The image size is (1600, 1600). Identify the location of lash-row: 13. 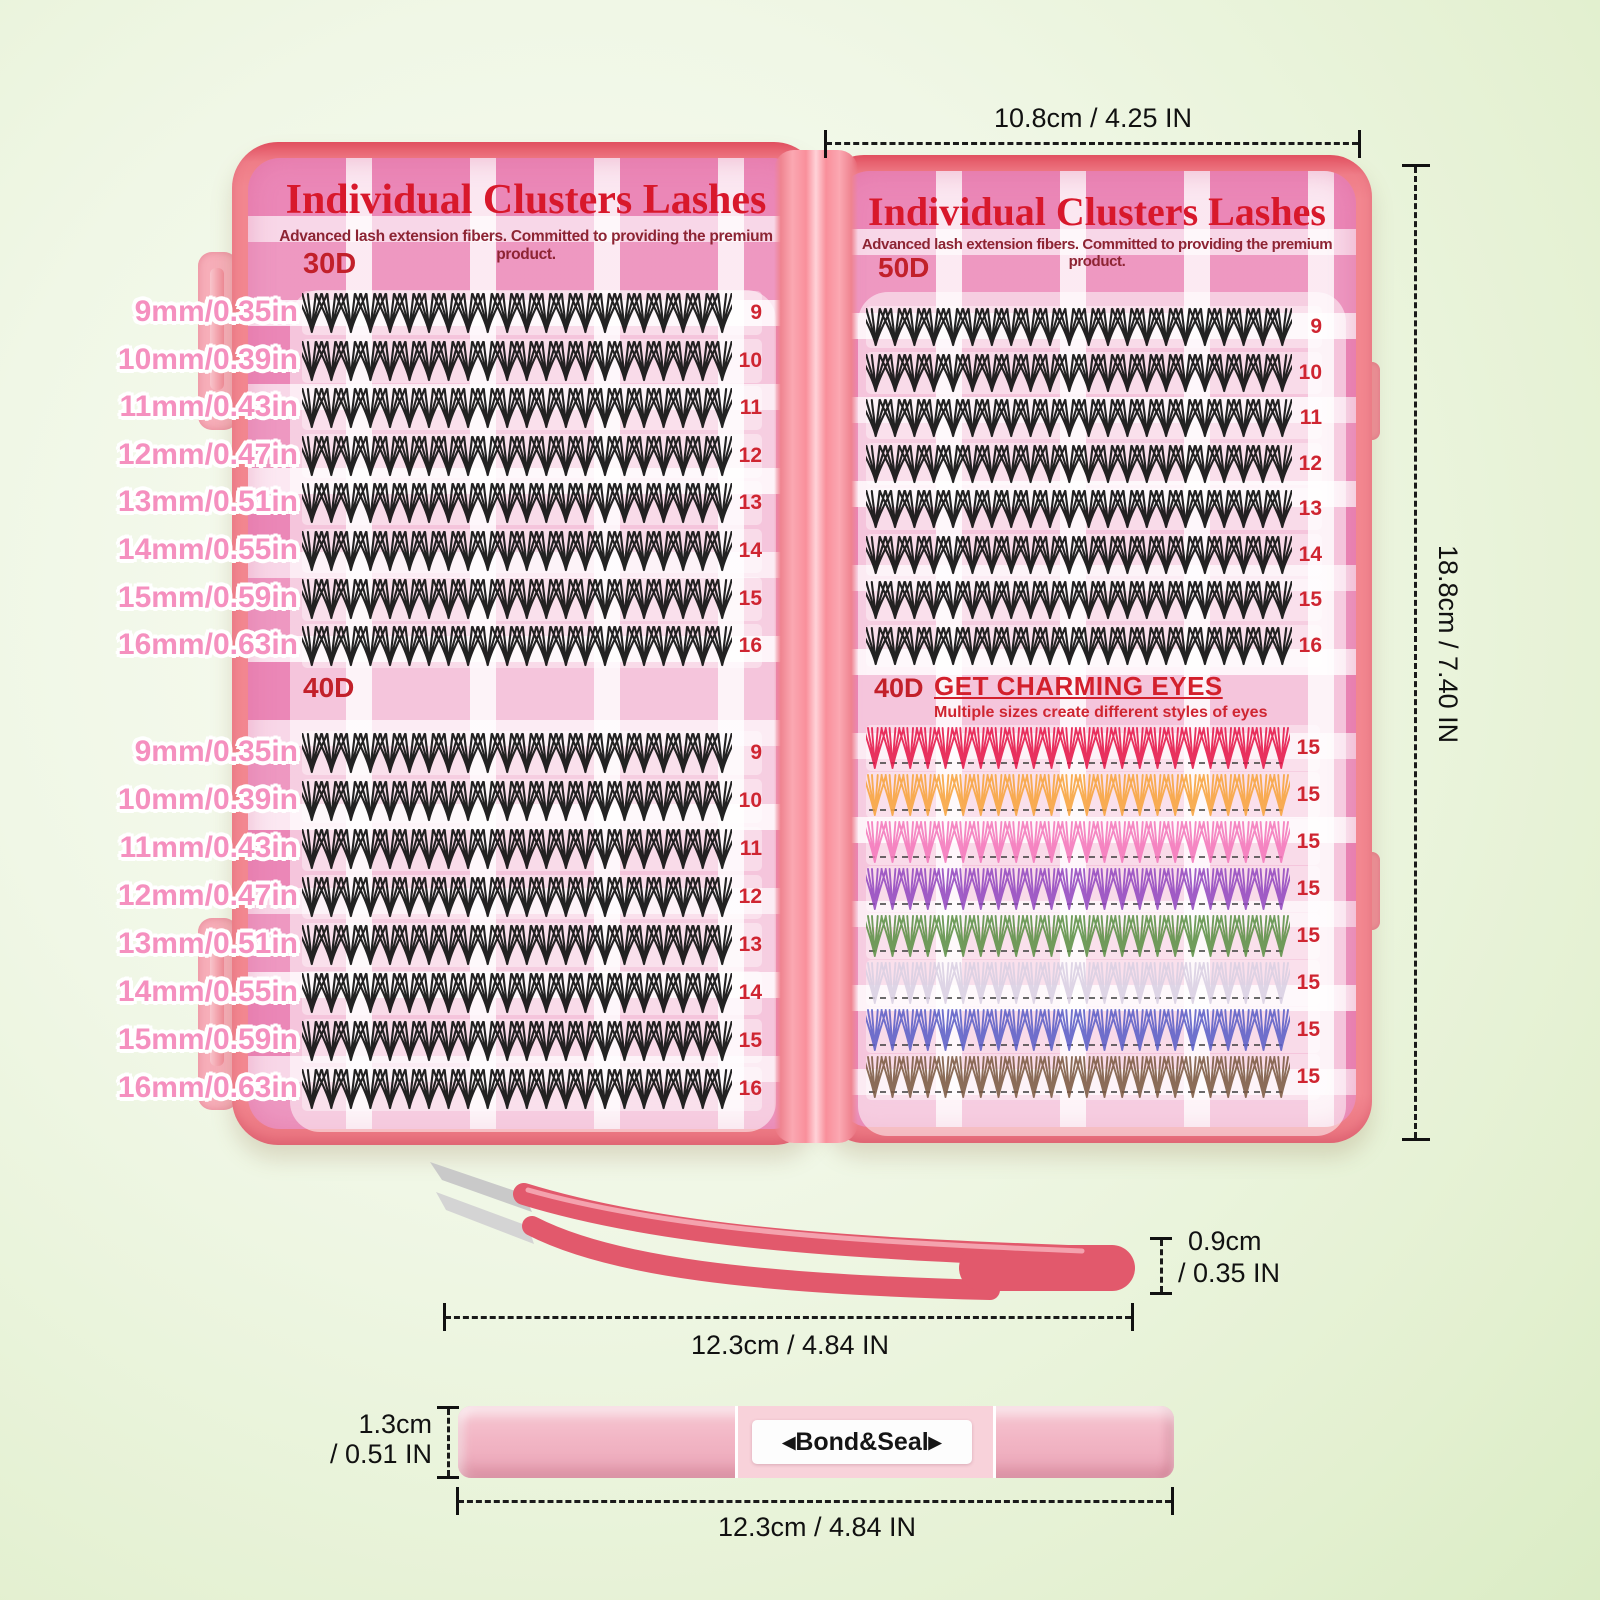
(532, 945).